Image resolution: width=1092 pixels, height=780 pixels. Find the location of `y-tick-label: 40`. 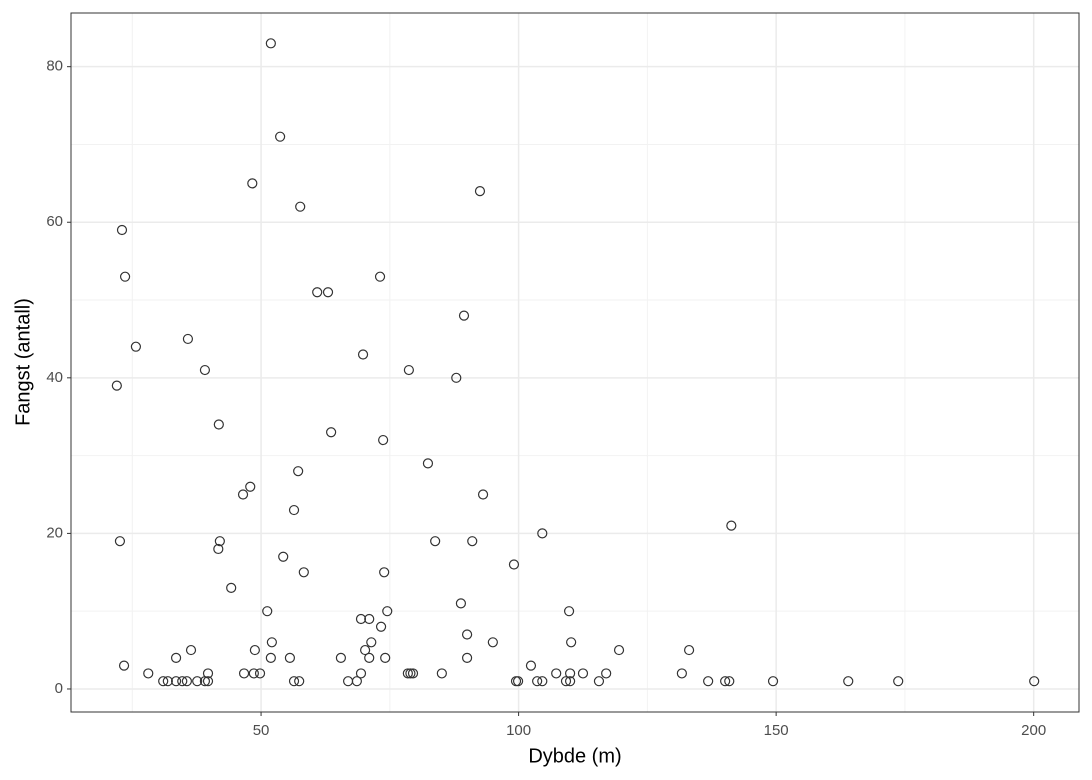

y-tick-label: 40 is located at coordinates (54, 377).